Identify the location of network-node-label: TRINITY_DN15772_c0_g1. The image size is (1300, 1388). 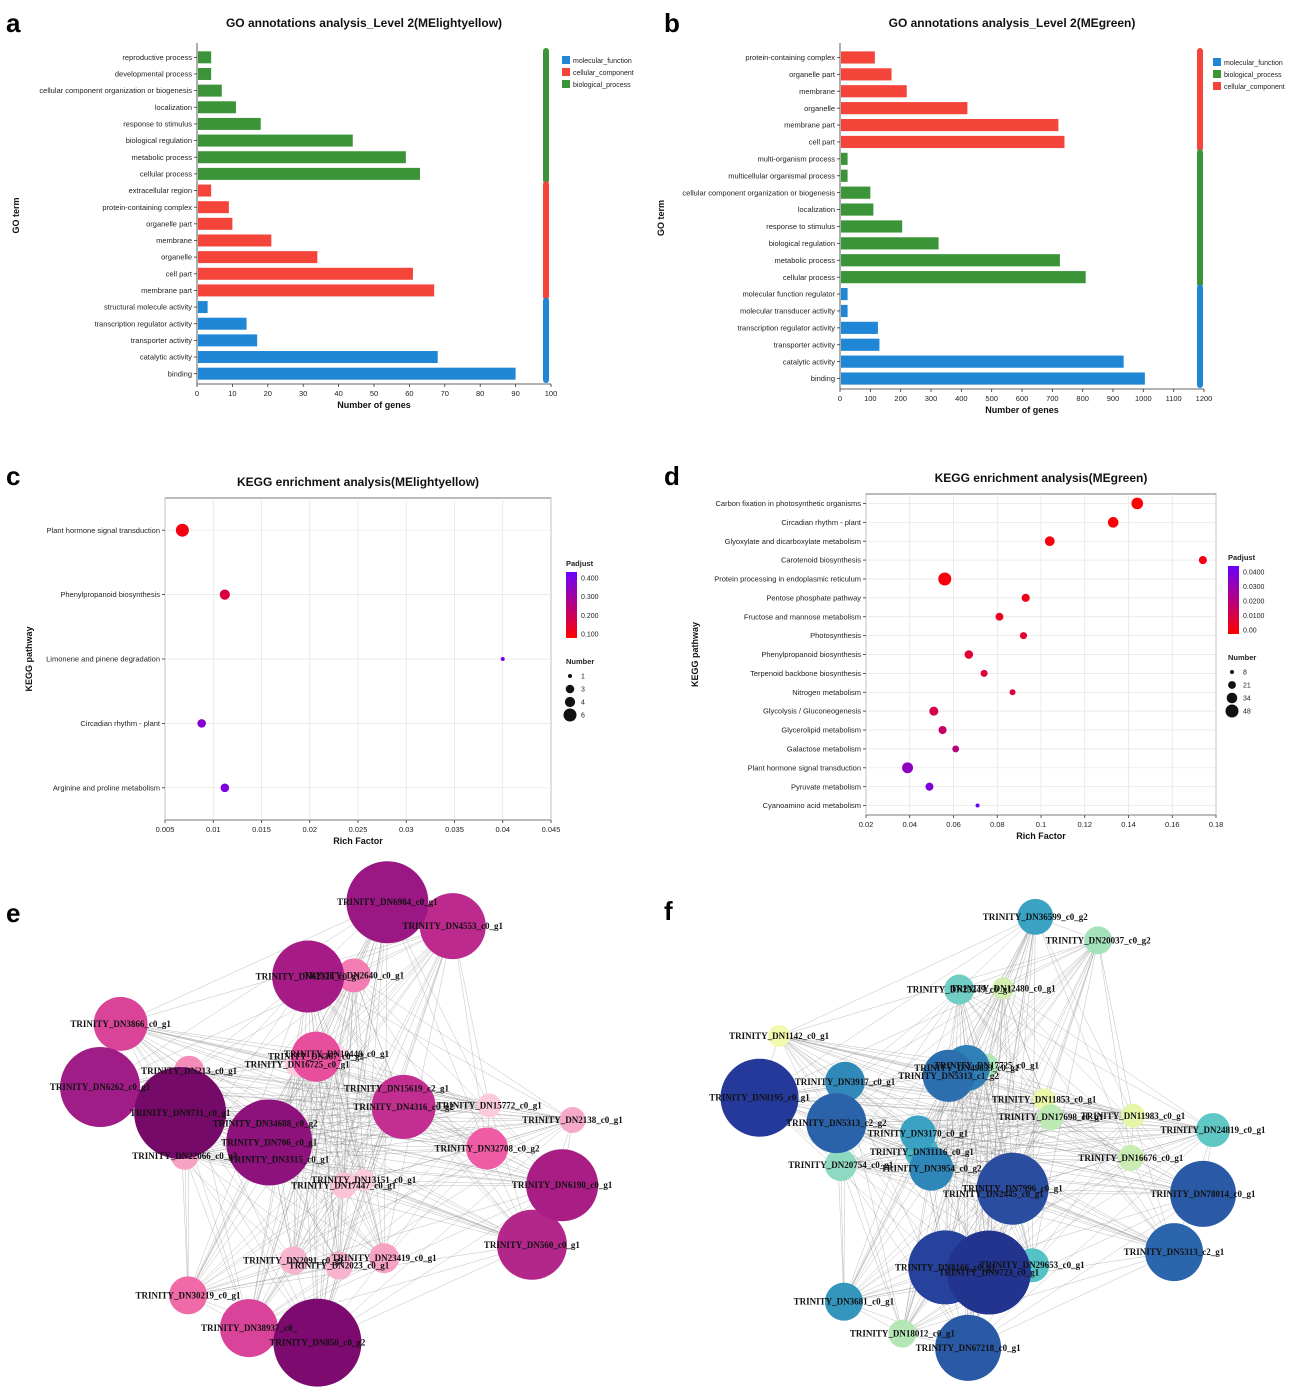
(490, 1105).